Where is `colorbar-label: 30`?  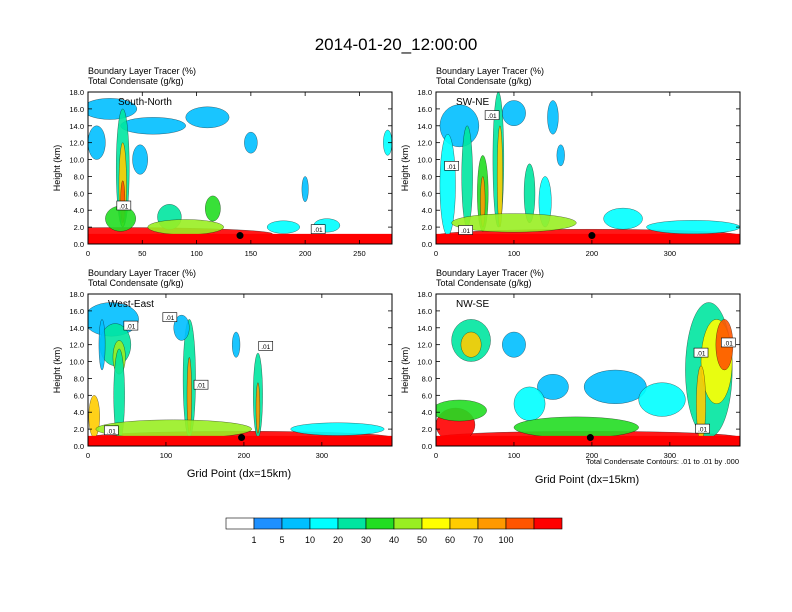 colorbar-label: 30 is located at coordinates (366, 540).